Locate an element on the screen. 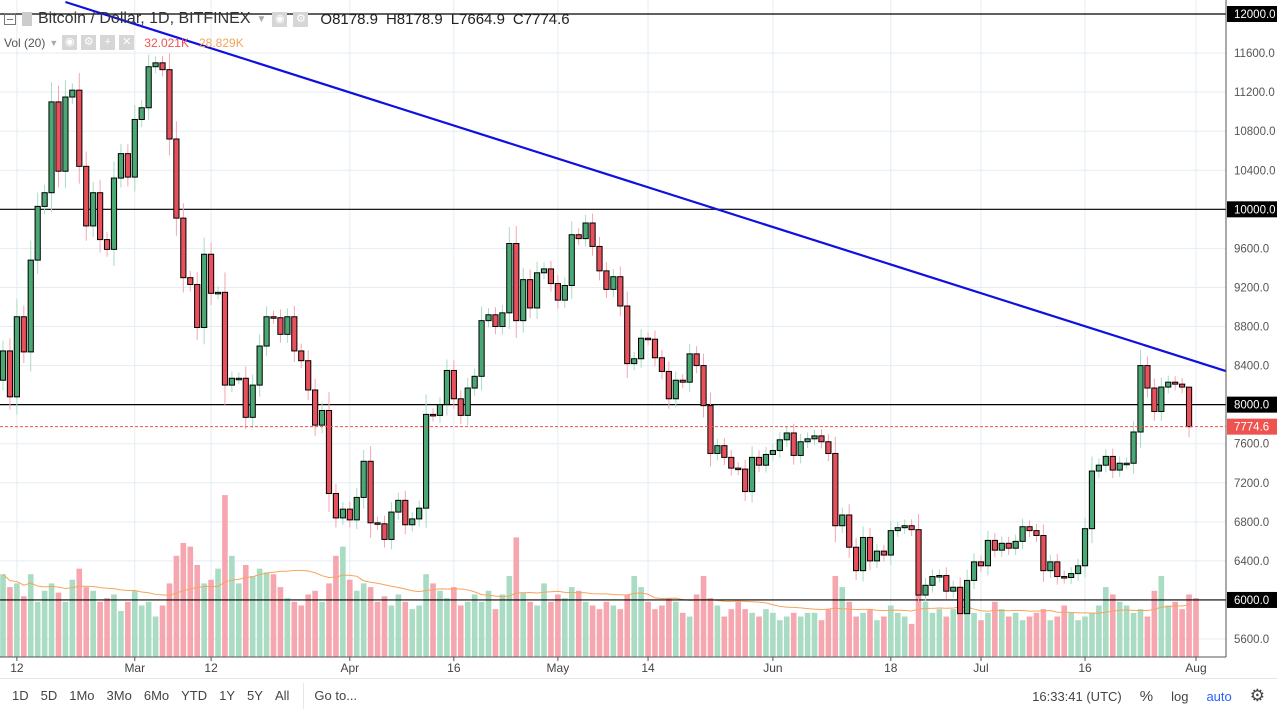 The image size is (1277, 713). time-tick-label: 16 is located at coordinates (454, 668).